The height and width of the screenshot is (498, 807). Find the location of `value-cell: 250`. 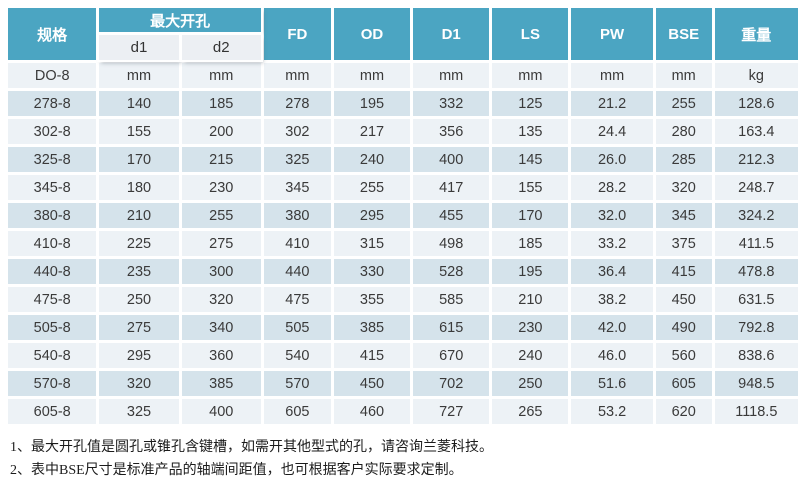

value-cell: 250 is located at coordinates (139, 299).